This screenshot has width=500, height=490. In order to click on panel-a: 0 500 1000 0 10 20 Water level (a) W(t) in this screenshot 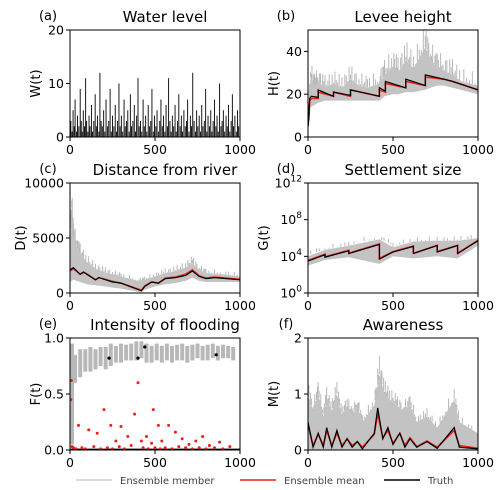, I will do `click(142, 82)`.